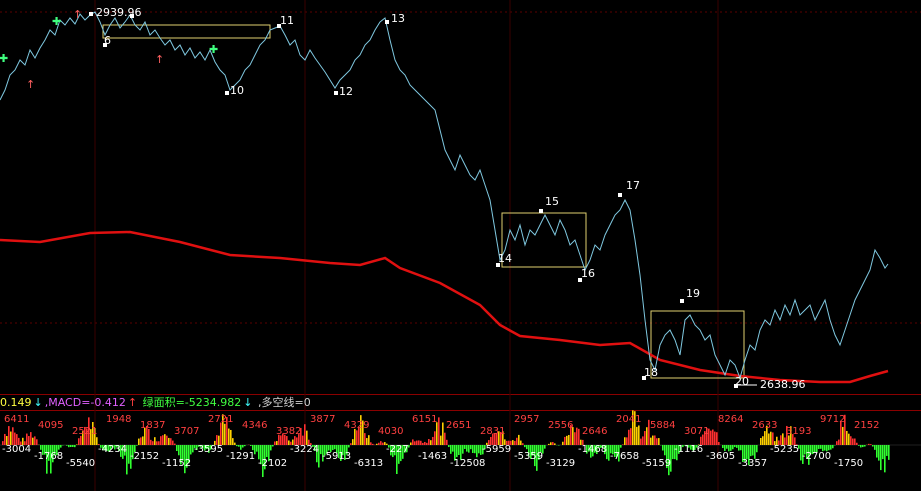 The image size is (921, 491). Describe the element at coordinates (368, 463) in the screenshot. I see `histogram-bottom-label: -6313` at that location.